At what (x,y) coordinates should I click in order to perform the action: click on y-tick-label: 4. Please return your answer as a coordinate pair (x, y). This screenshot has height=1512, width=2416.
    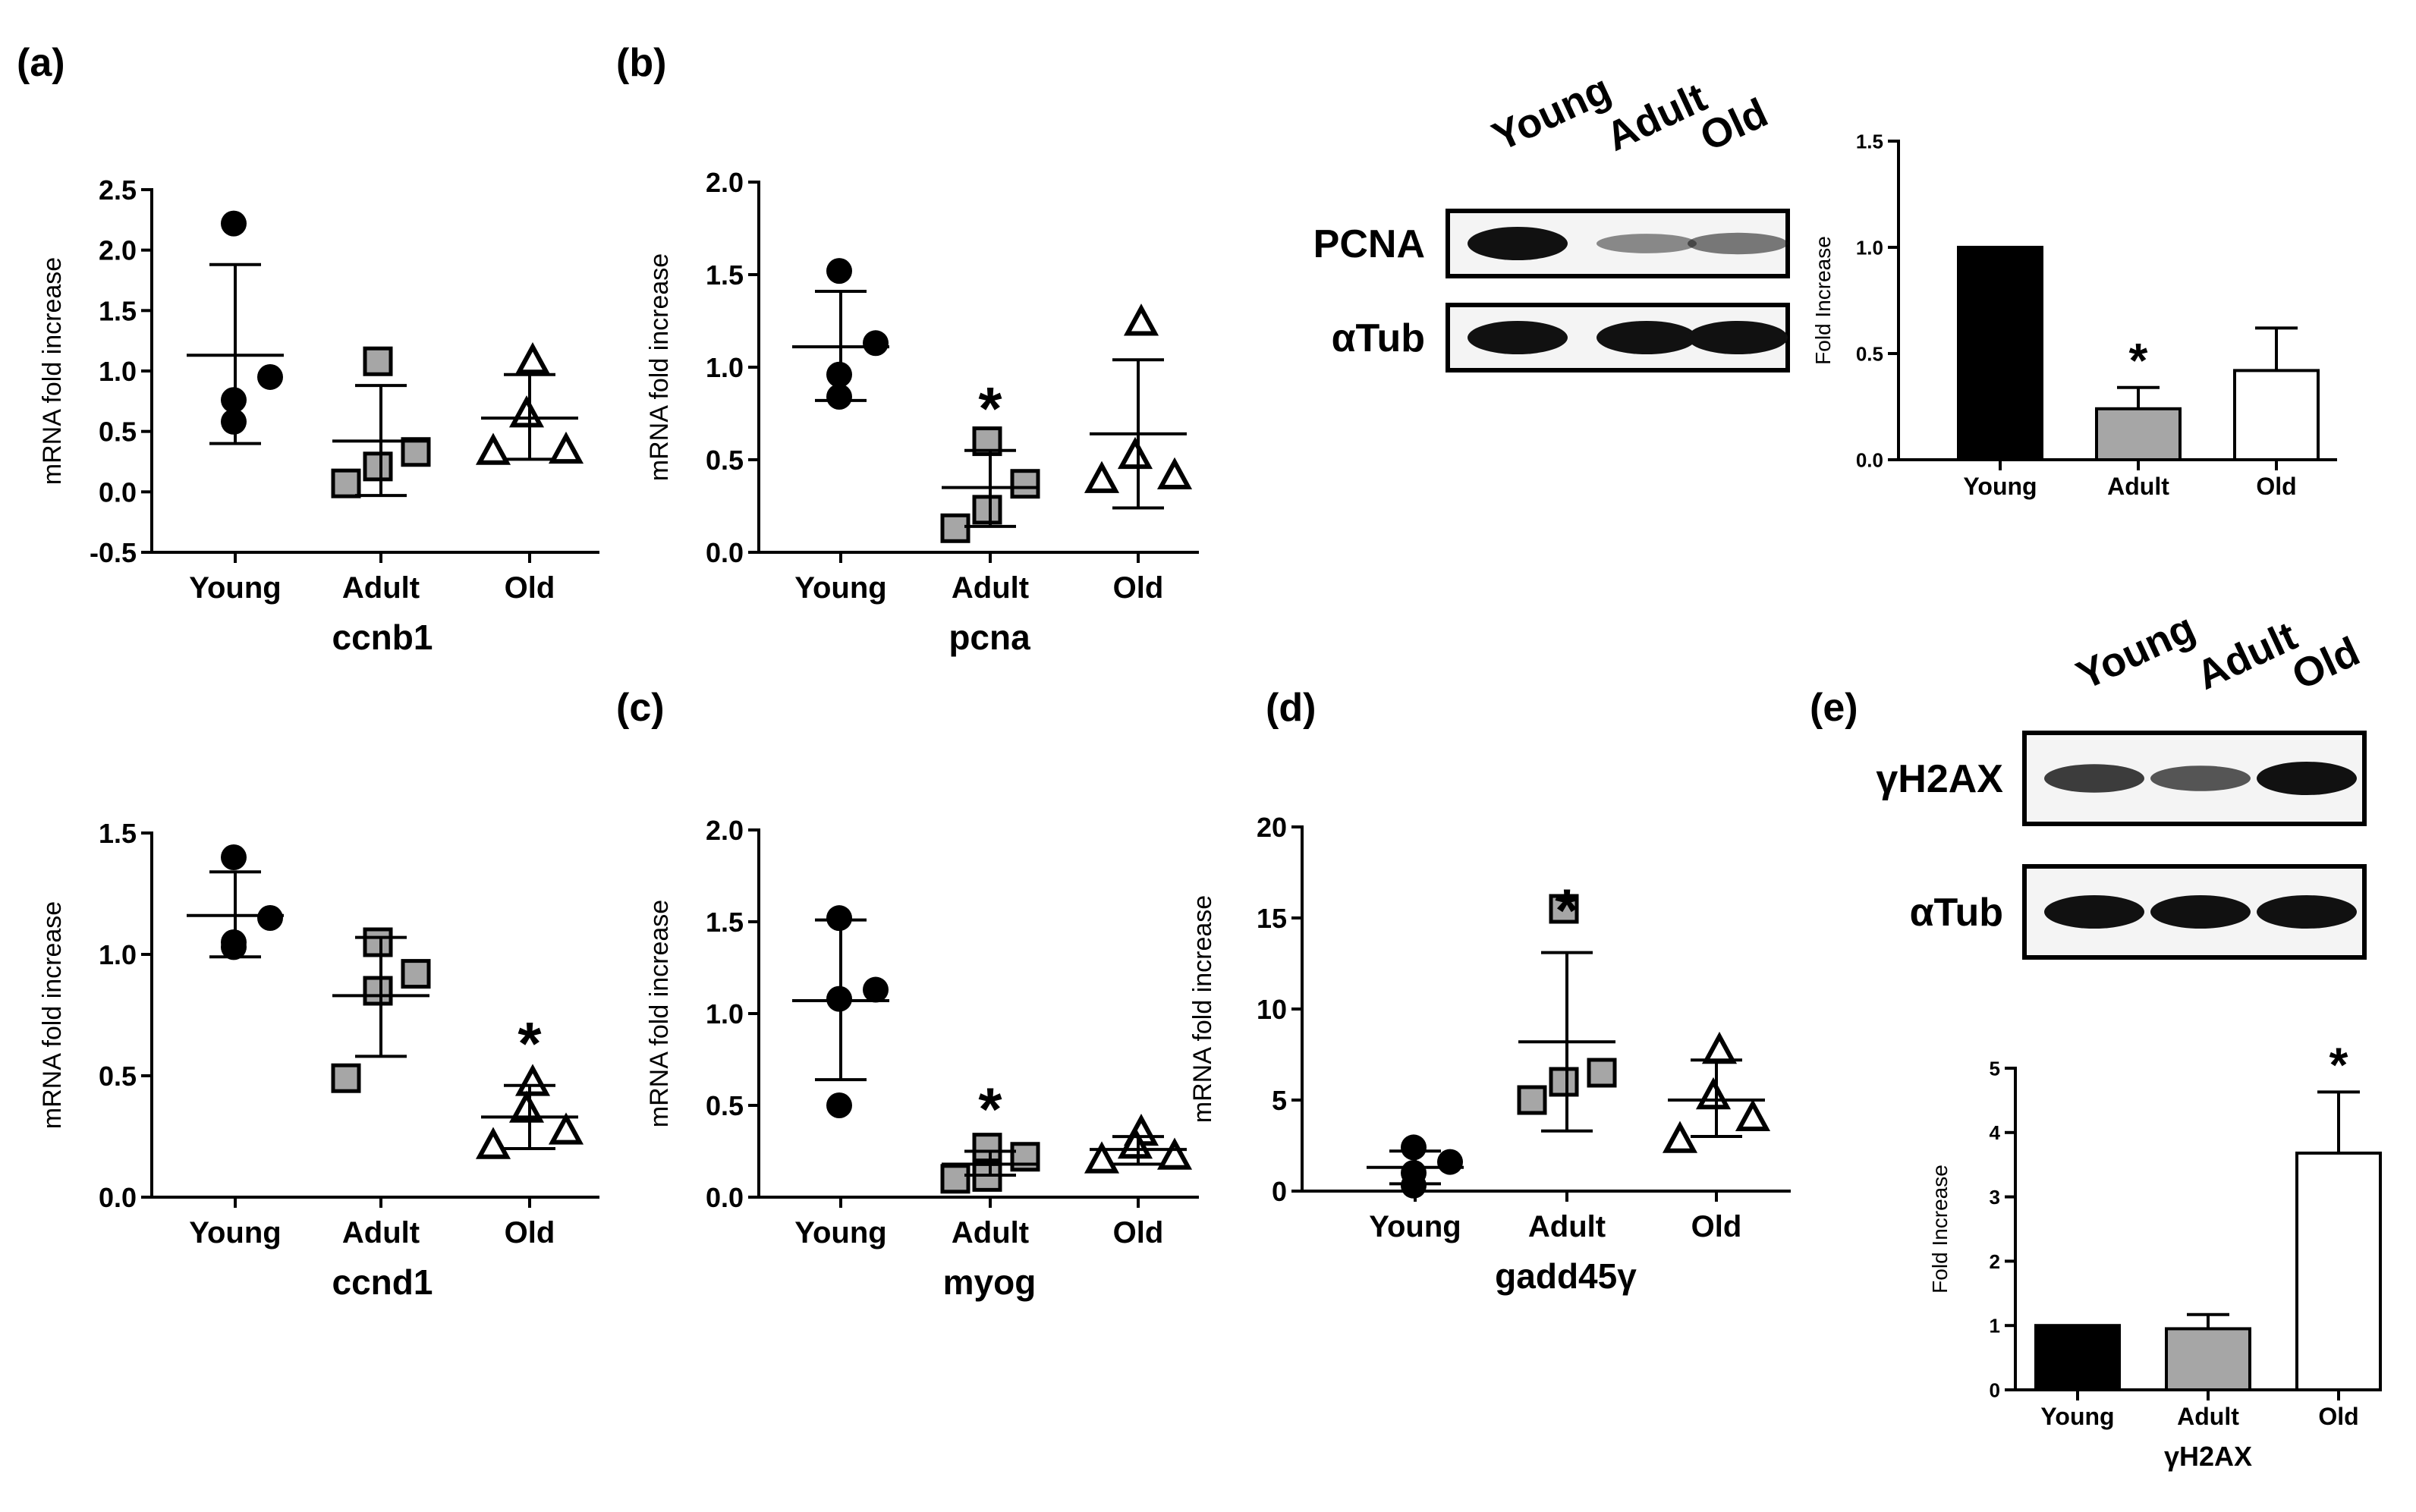
    Looking at the image, I should click on (1995, 1132).